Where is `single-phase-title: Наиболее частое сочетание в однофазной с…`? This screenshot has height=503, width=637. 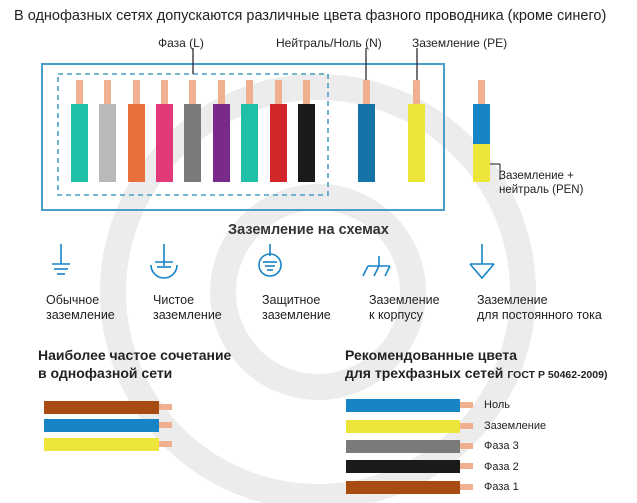
single-phase-title: Наиболее частое сочетание в однофазной с… is located at coordinates (134, 364).